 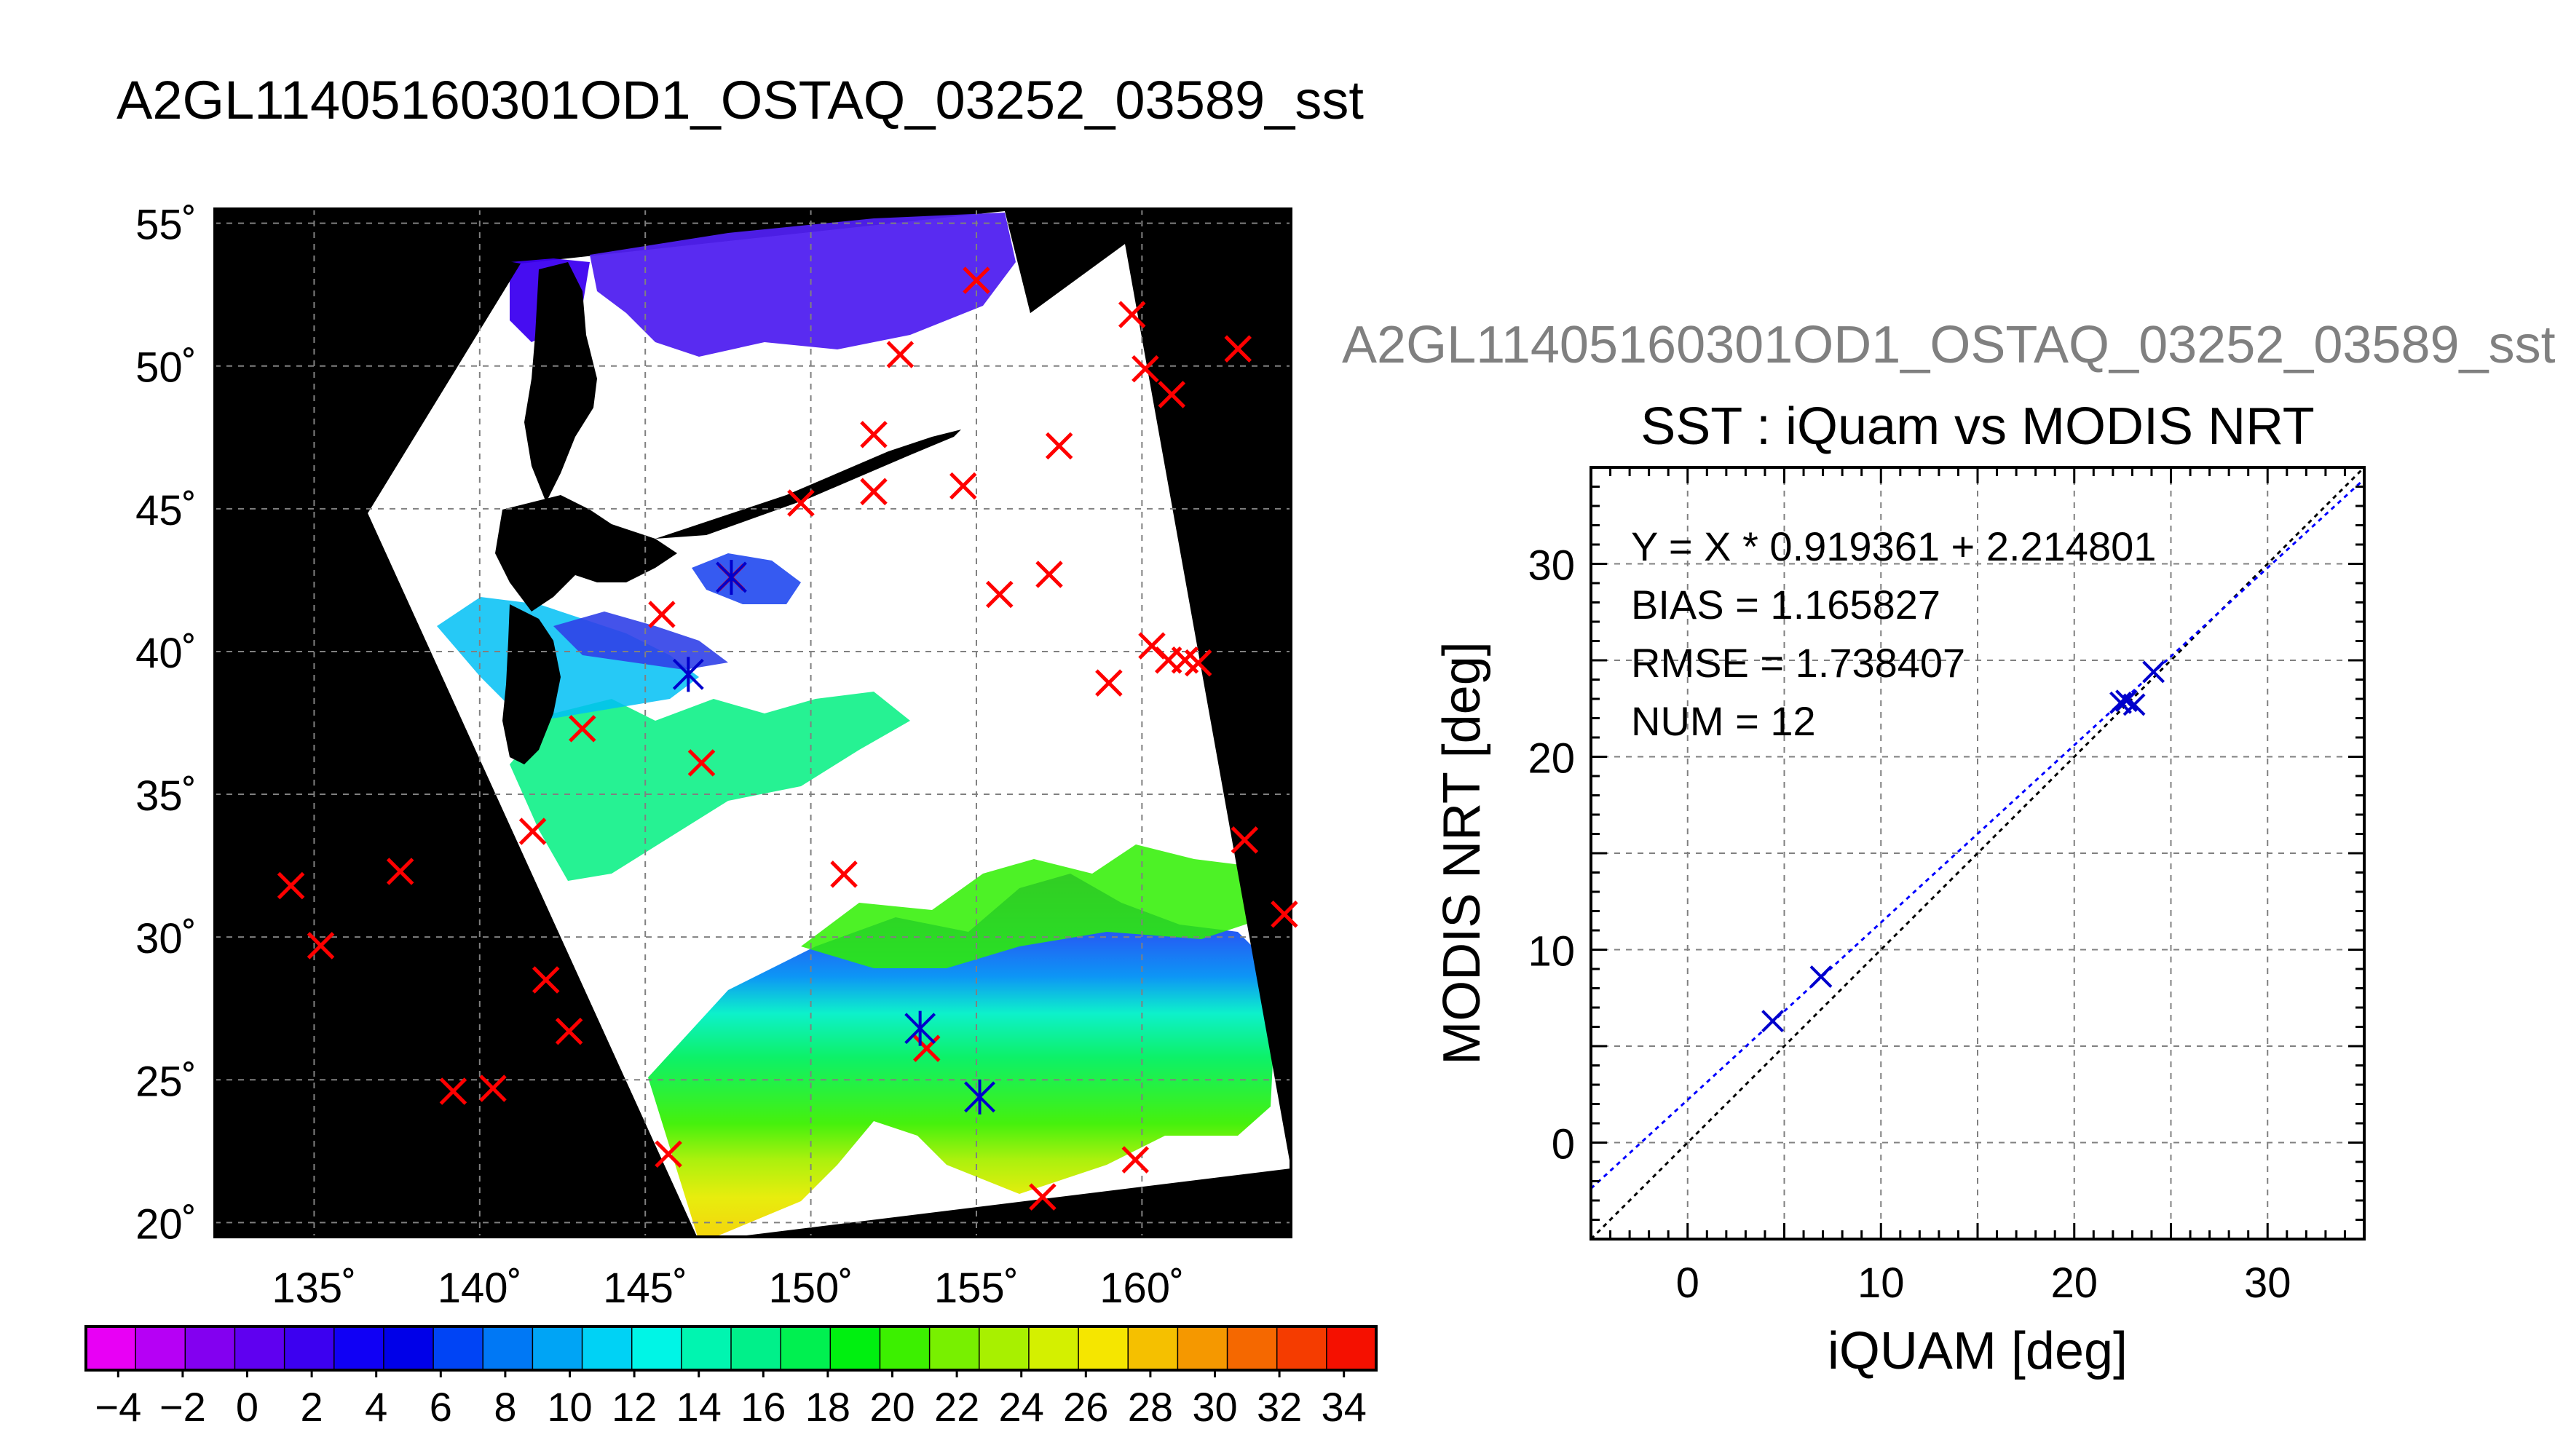 What do you see at coordinates (531, 684) in the screenshot?
I see `land-honshu` at bounding box center [531, 684].